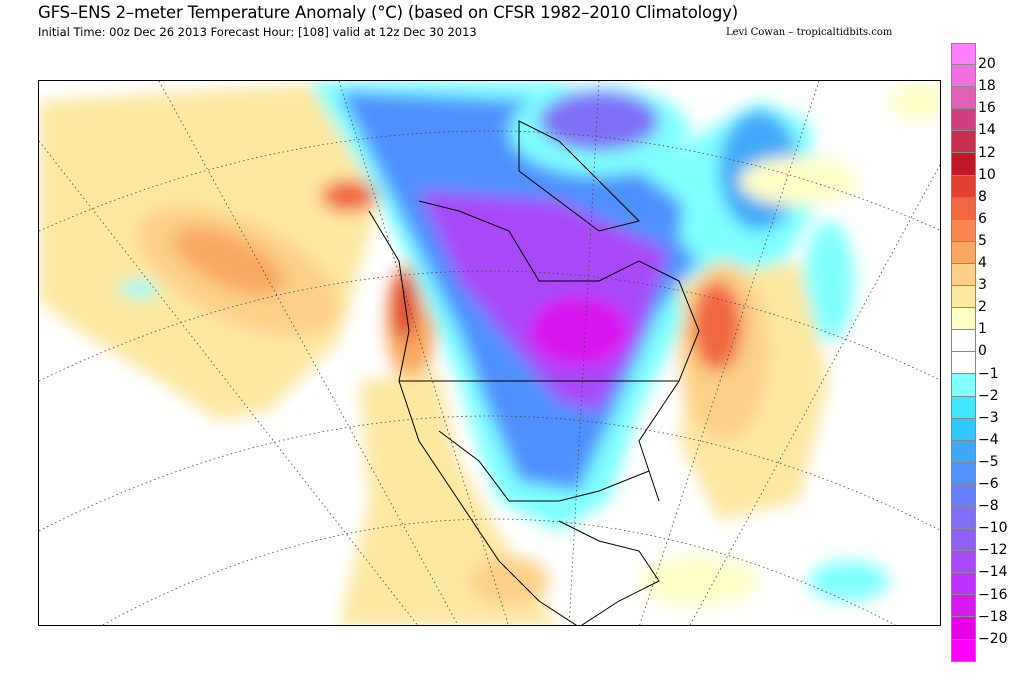 This screenshot has width=1024, height=688. What do you see at coordinates (987, 64) in the screenshot?
I see `colorbar-label: 20` at bounding box center [987, 64].